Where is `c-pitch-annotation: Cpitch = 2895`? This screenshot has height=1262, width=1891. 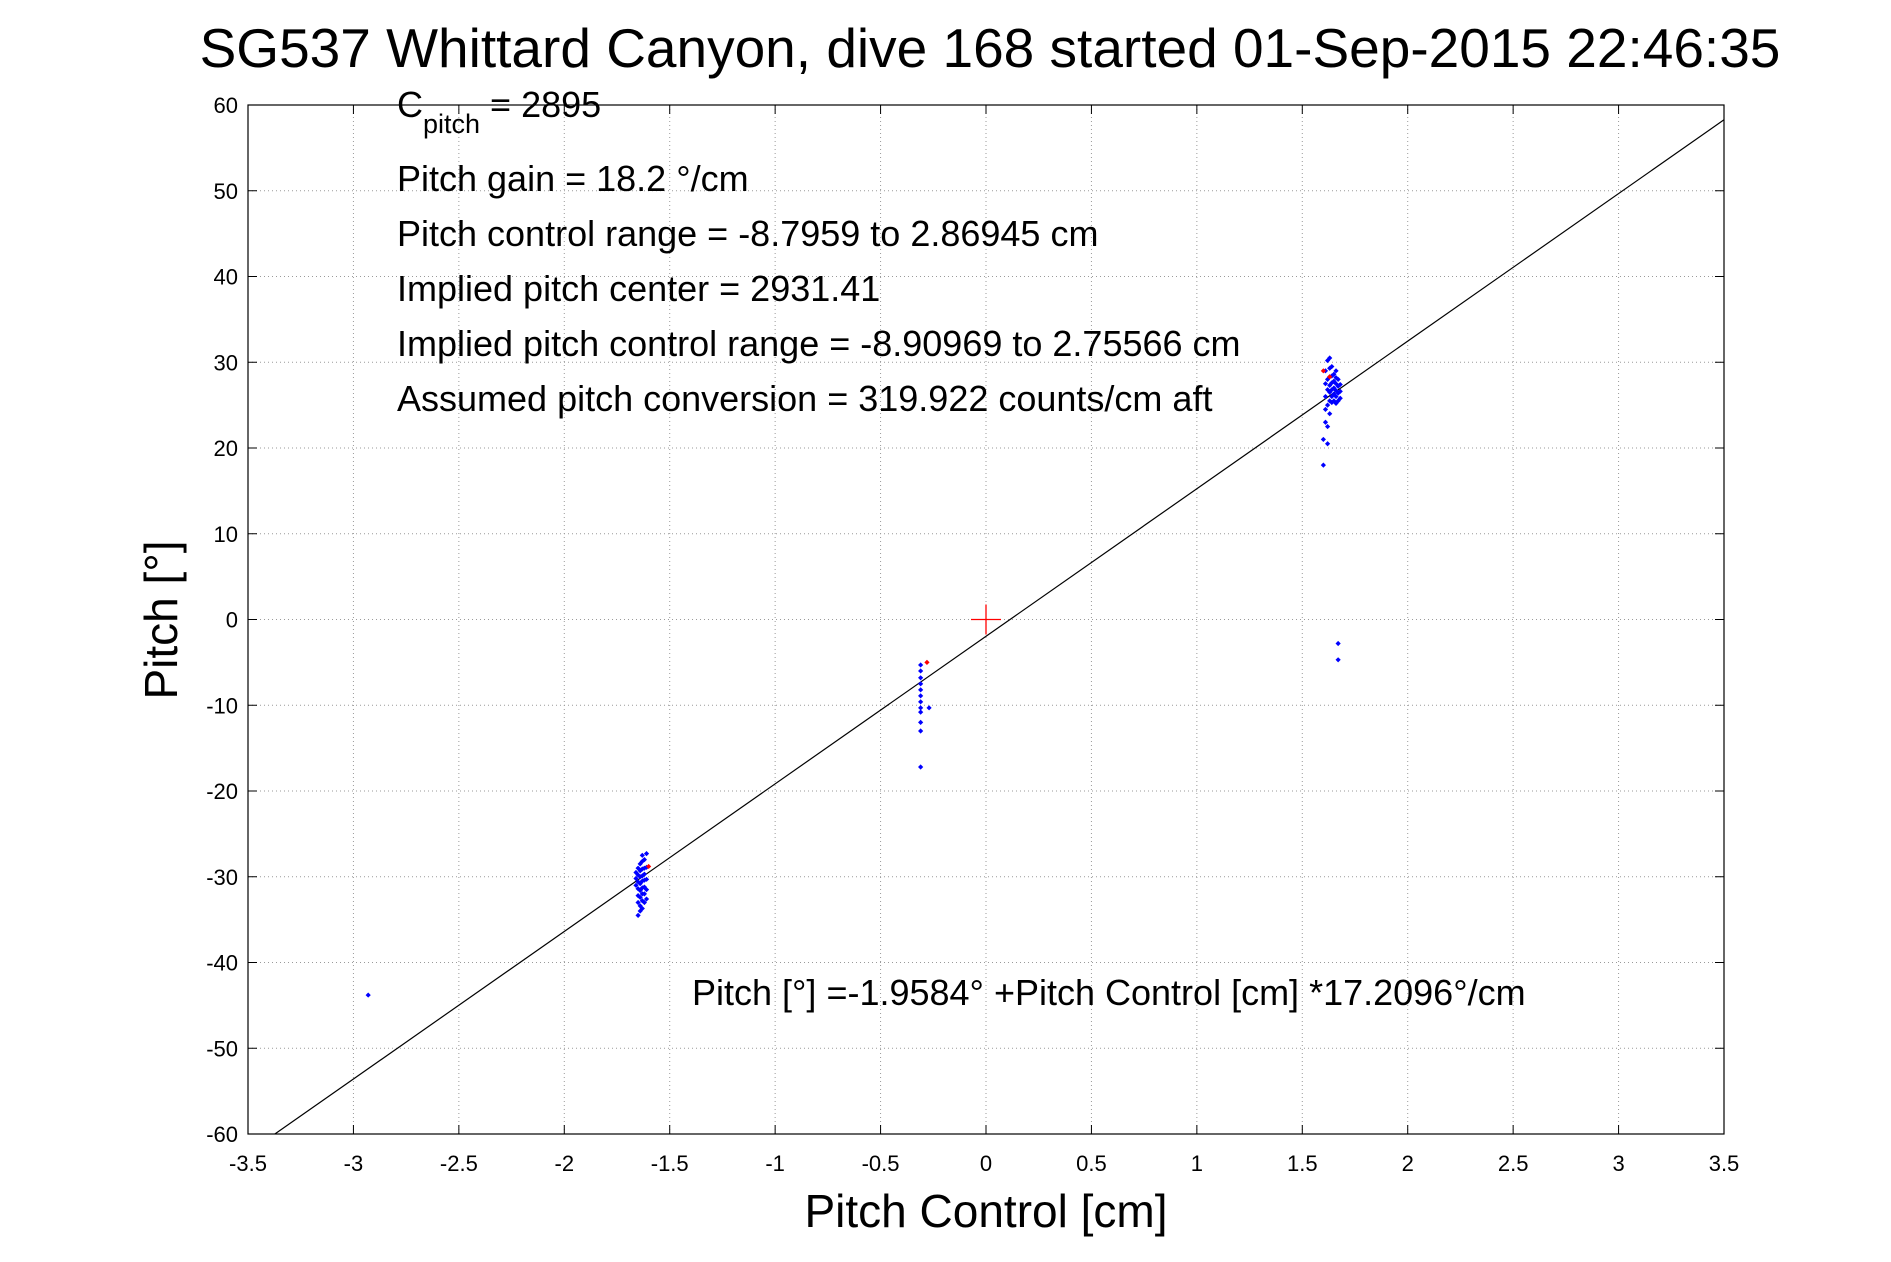 c-pitch-annotation: Cpitch = 2895 is located at coordinates (499, 111).